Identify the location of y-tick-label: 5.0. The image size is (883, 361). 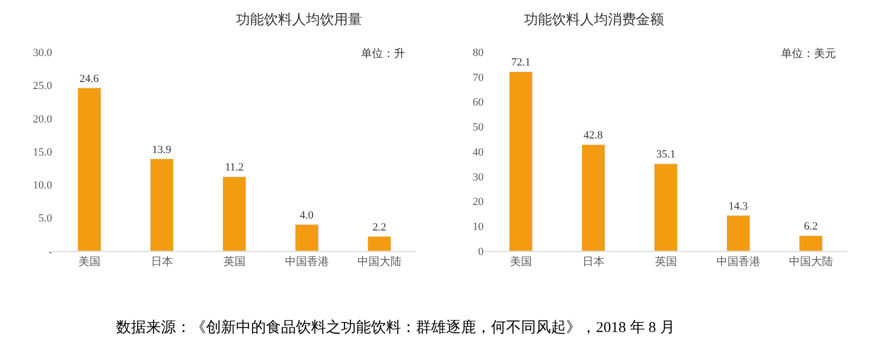
(45, 218).